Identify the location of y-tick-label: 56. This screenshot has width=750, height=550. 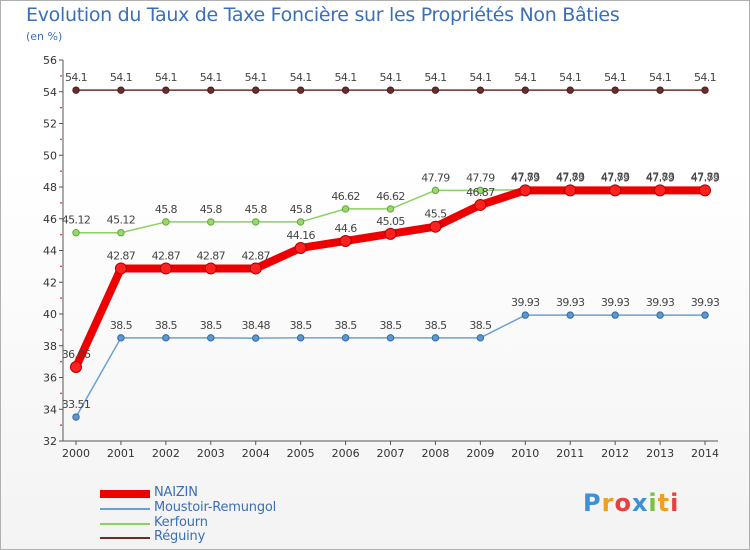
(50, 60).